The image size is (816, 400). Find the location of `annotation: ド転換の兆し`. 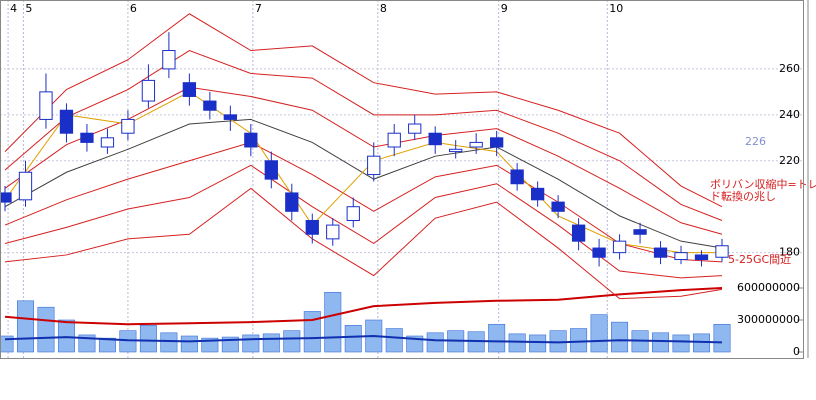

annotation: ド転換の兆し is located at coordinates (743, 196).